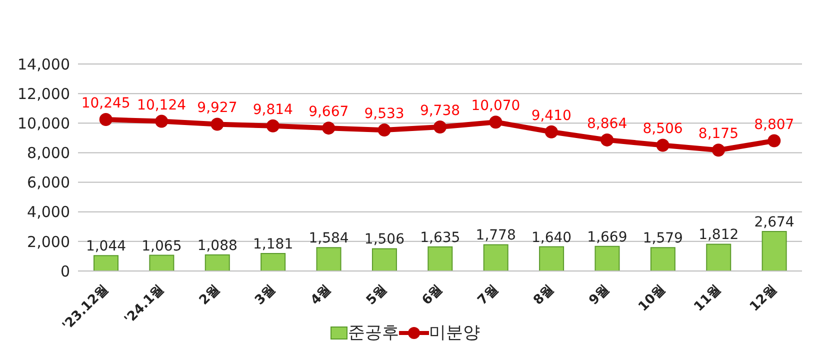 This screenshot has height=348, width=830. Describe the element at coordinates (65, 271) in the screenshot. I see `y-tick-label: 0` at that location.